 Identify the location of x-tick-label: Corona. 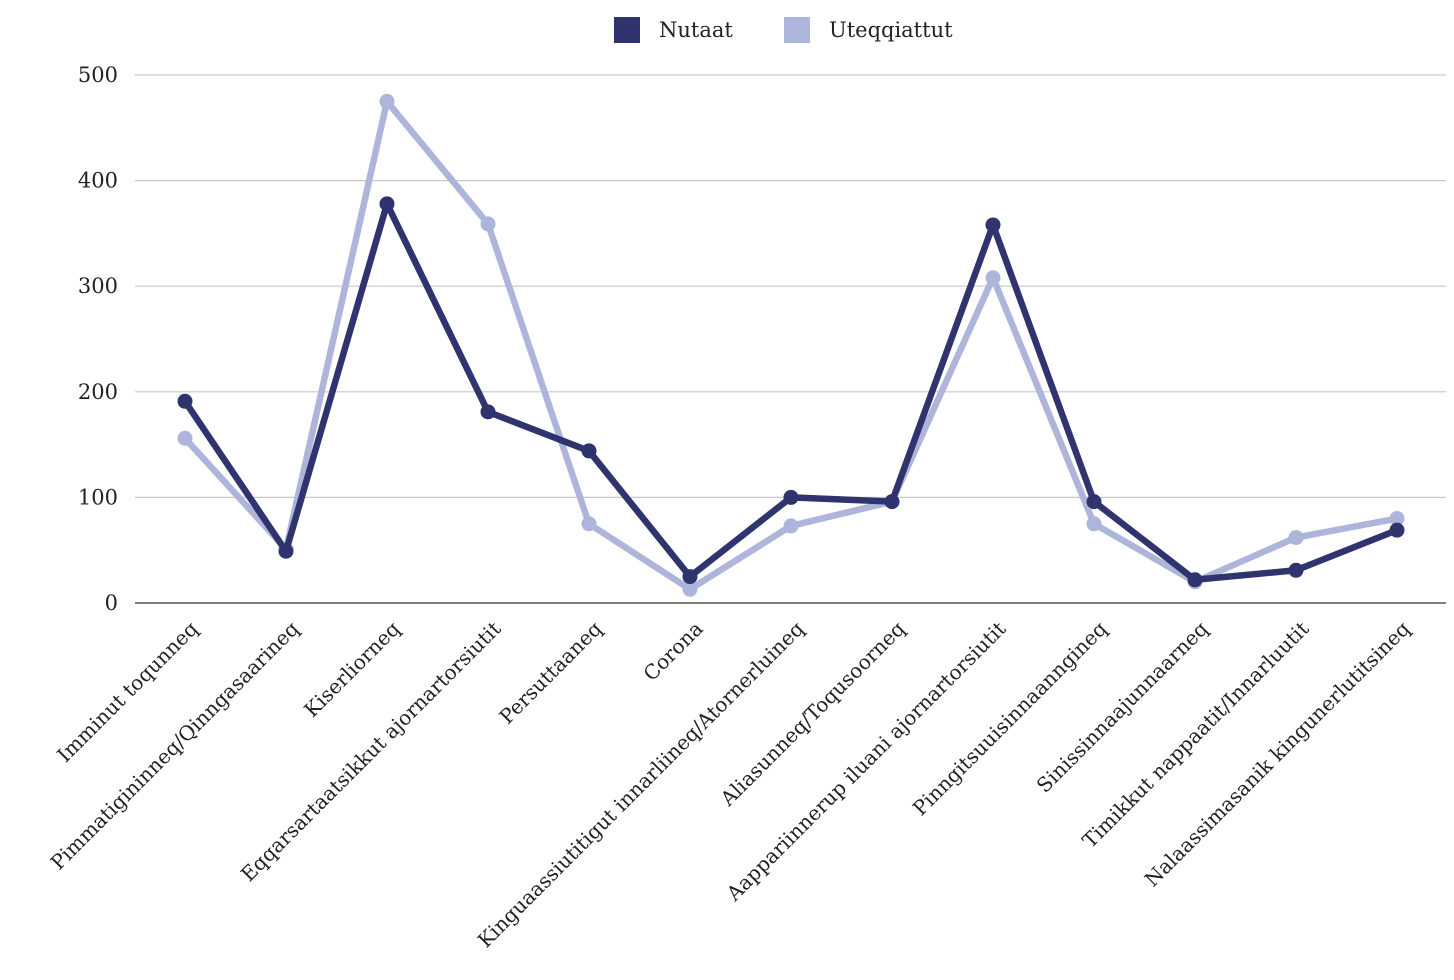
(672, 651).